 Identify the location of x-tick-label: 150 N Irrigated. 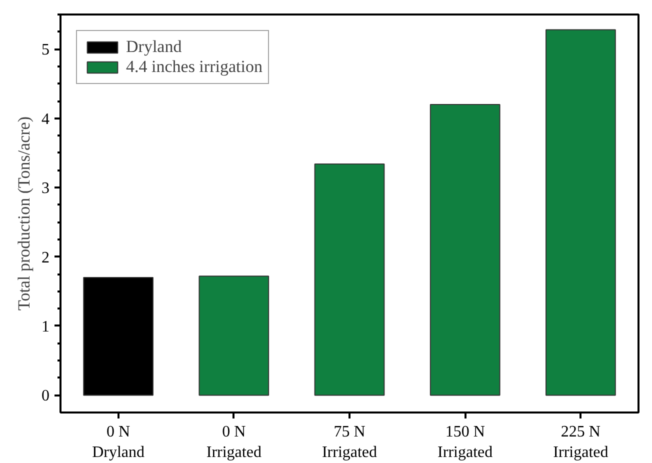
(465, 442).